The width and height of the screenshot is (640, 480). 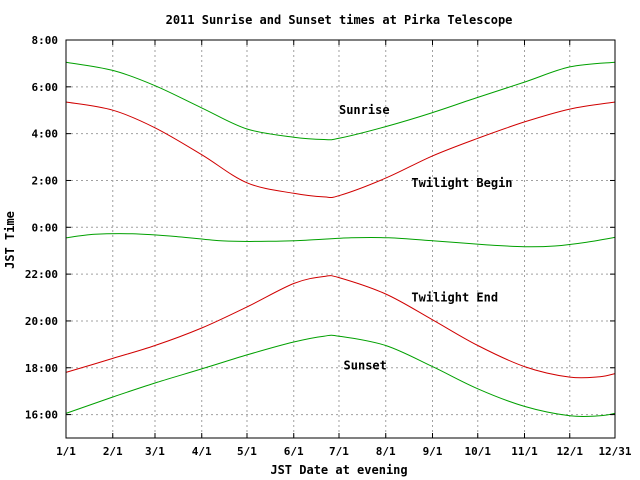 I want to click on y-tick-label: 0:00, so click(x=45, y=227).